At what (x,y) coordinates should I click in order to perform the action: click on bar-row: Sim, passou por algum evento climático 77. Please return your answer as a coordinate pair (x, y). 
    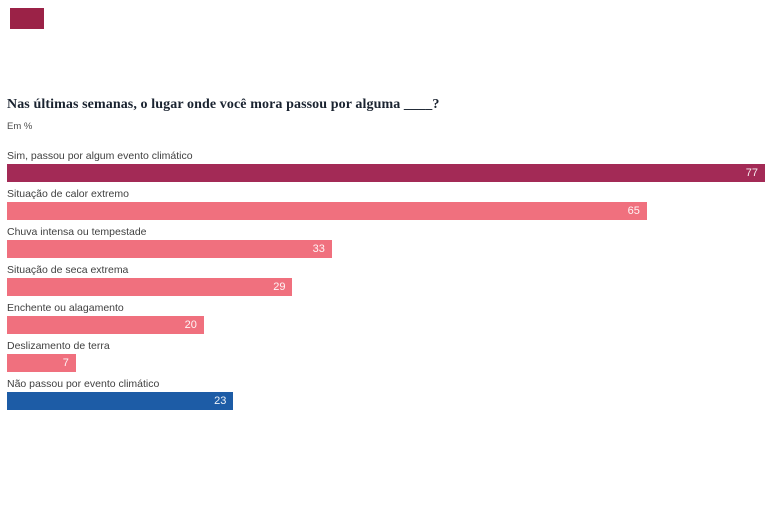
    Looking at the image, I should click on (386, 165).